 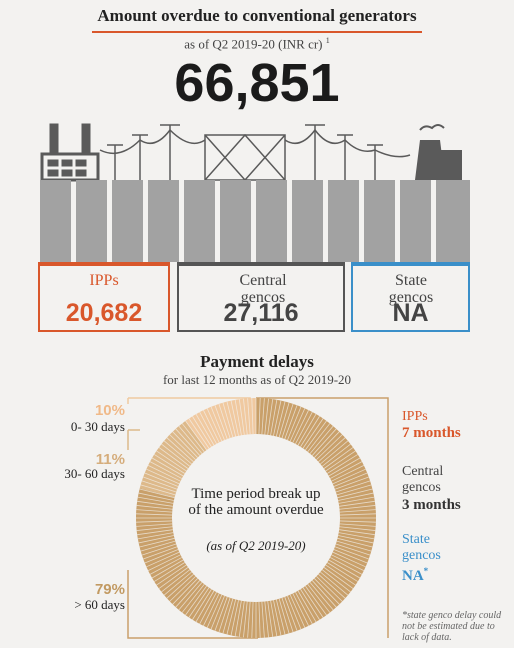 What do you see at coordinates (104, 313) in the screenshot?
I see `box-value: 20,682` at bounding box center [104, 313].